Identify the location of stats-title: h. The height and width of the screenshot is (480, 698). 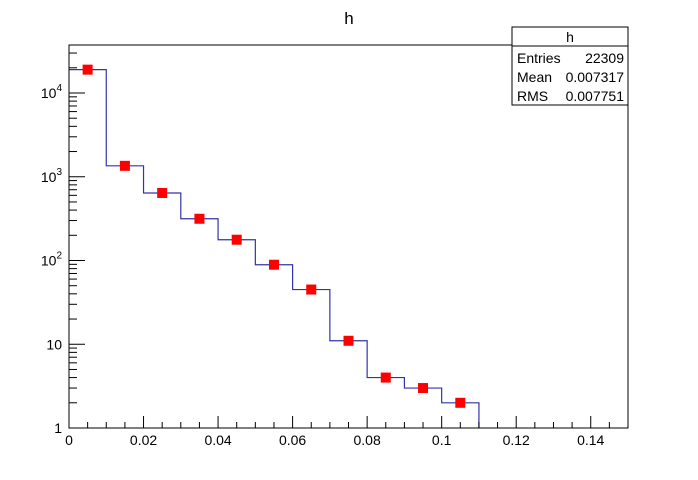
(570, 37).